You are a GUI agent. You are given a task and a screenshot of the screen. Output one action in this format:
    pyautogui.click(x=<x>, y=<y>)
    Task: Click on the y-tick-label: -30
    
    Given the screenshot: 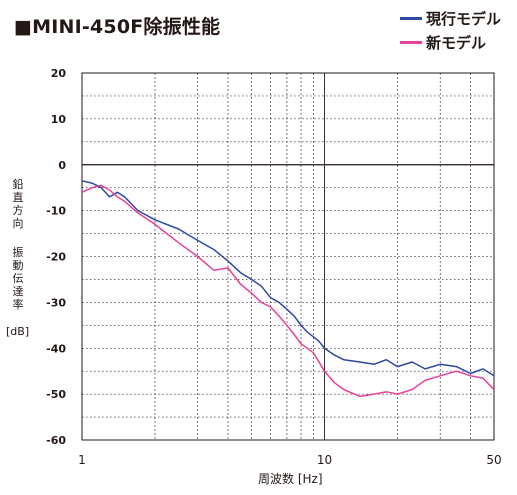 What is the action you would take?
    pyautogui.click(x=56, y=302)
    